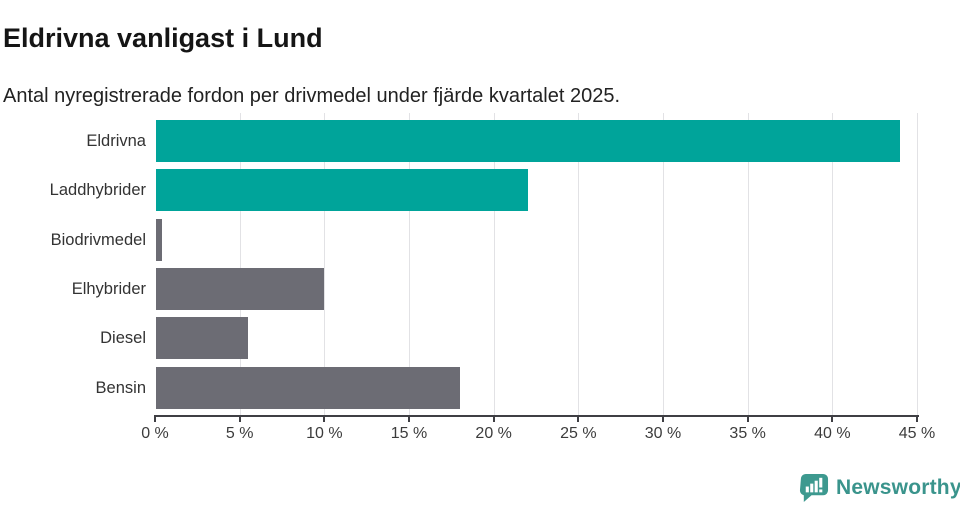  Describe the element at coordinates (409, 433) in the screenshot. I see `x-tick-label: 15 %` at that location.